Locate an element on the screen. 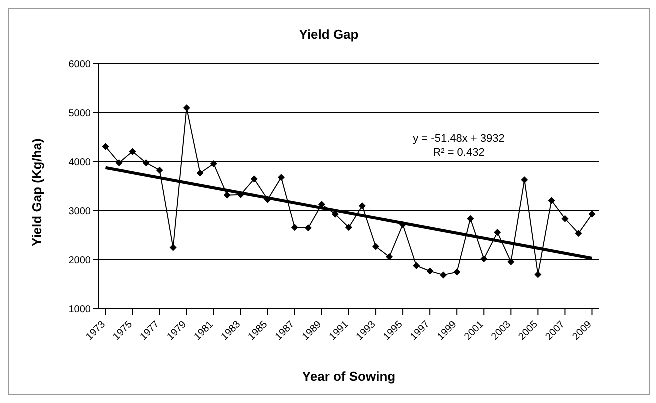 Image resolution: width=656 pixels, height=403 pixels. y-tick-label: 4000 is located at coordinates (80, 163).